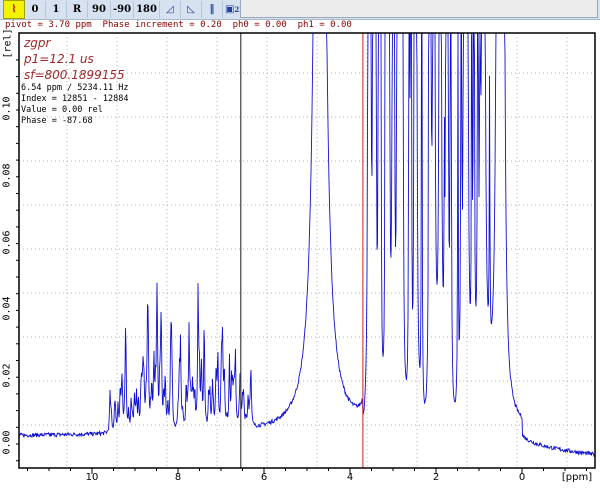  I want to click on ramp-up-icon: ◿, so click(170, 9).